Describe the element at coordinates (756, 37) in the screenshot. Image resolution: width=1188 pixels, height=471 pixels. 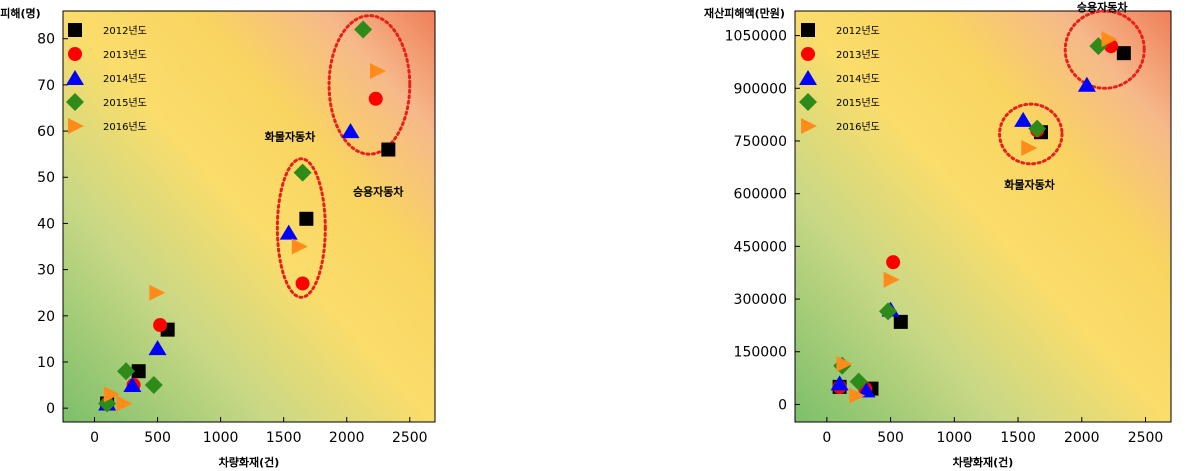
I see `y-tick-label: 1050000` at that location.